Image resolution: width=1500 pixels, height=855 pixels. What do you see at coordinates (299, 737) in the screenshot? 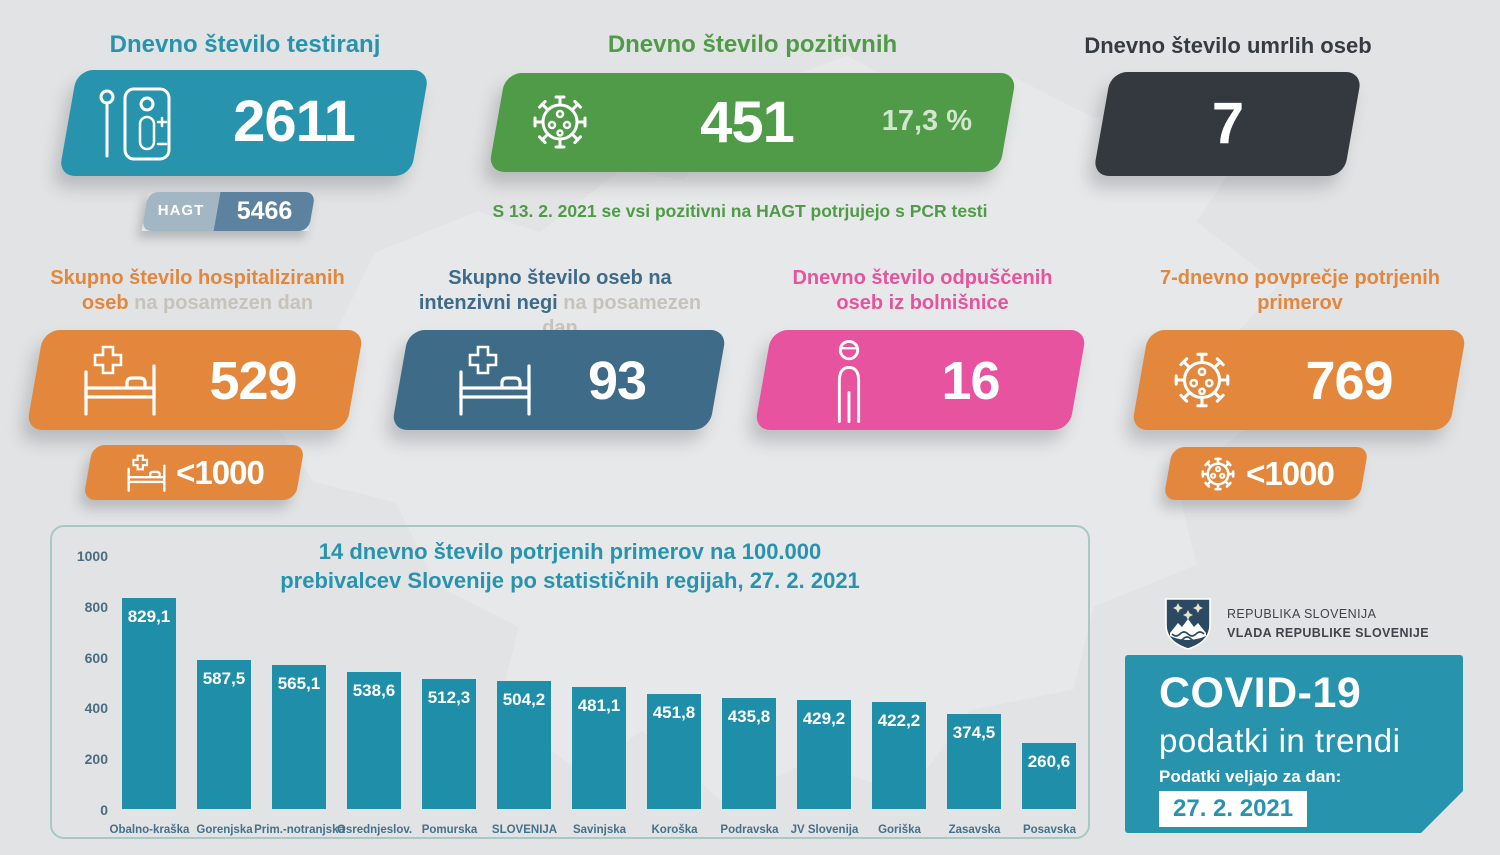
I see `bar: 565,1` at bounding box center [299, 737].